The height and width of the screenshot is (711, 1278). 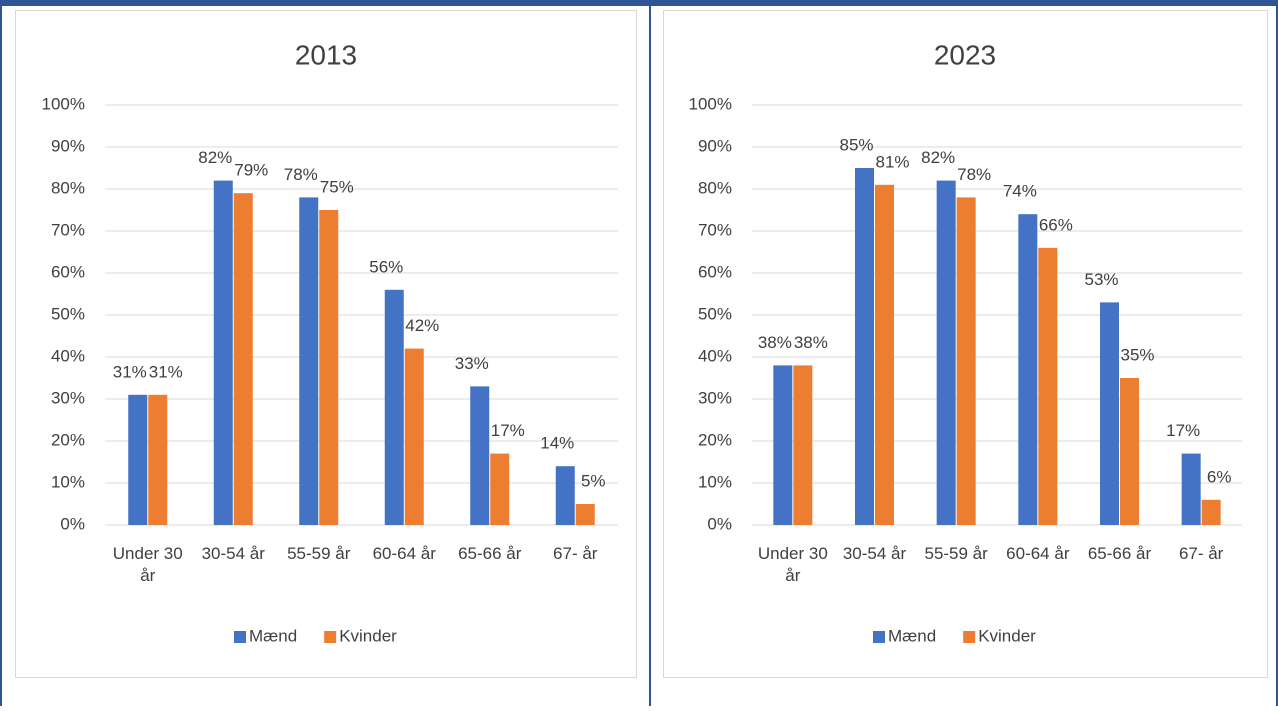 I want to click on y-tick-label: 30%, so click(x=715, y=397).